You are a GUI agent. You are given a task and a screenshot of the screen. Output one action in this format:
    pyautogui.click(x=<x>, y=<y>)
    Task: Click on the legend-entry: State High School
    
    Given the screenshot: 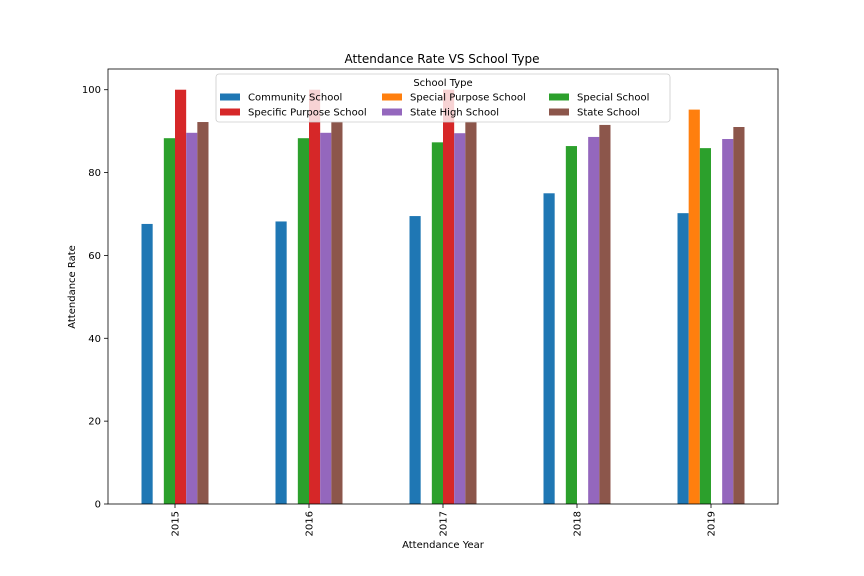 What is the action you would take?
    pyautogui.click(x=454, y=113)
    